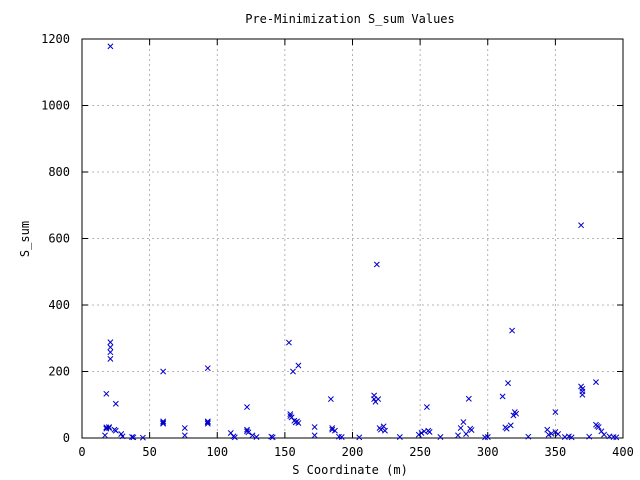 Image resolution: width=640 pixels, height=480 pixels. Describe the element at coordinates (149, 452) in the screenshot. I see `x-tick-label: 50` at that location.